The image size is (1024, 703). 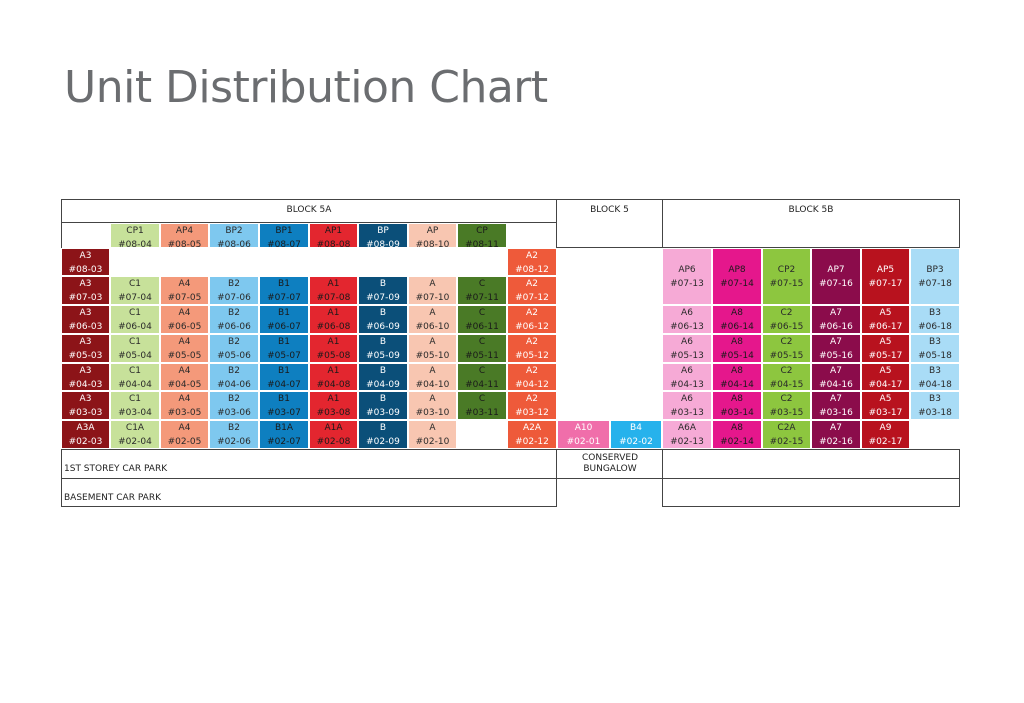 I want to click on unit-type-label: B1, so click(x=284, y=313).